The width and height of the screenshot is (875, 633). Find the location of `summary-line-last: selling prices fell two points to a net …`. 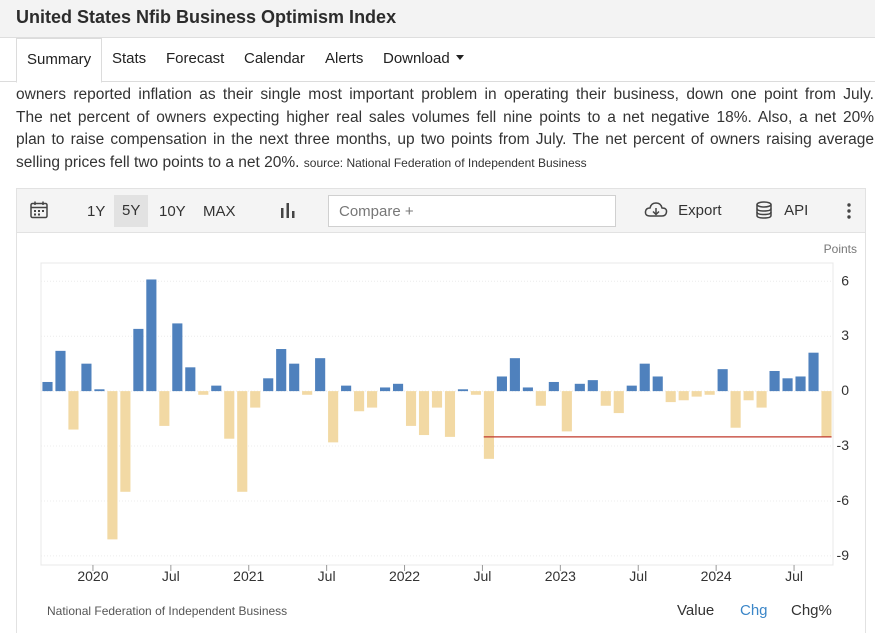

summary-line-last: selling prices fell two points to a net … is located at coordinates (445, 163).